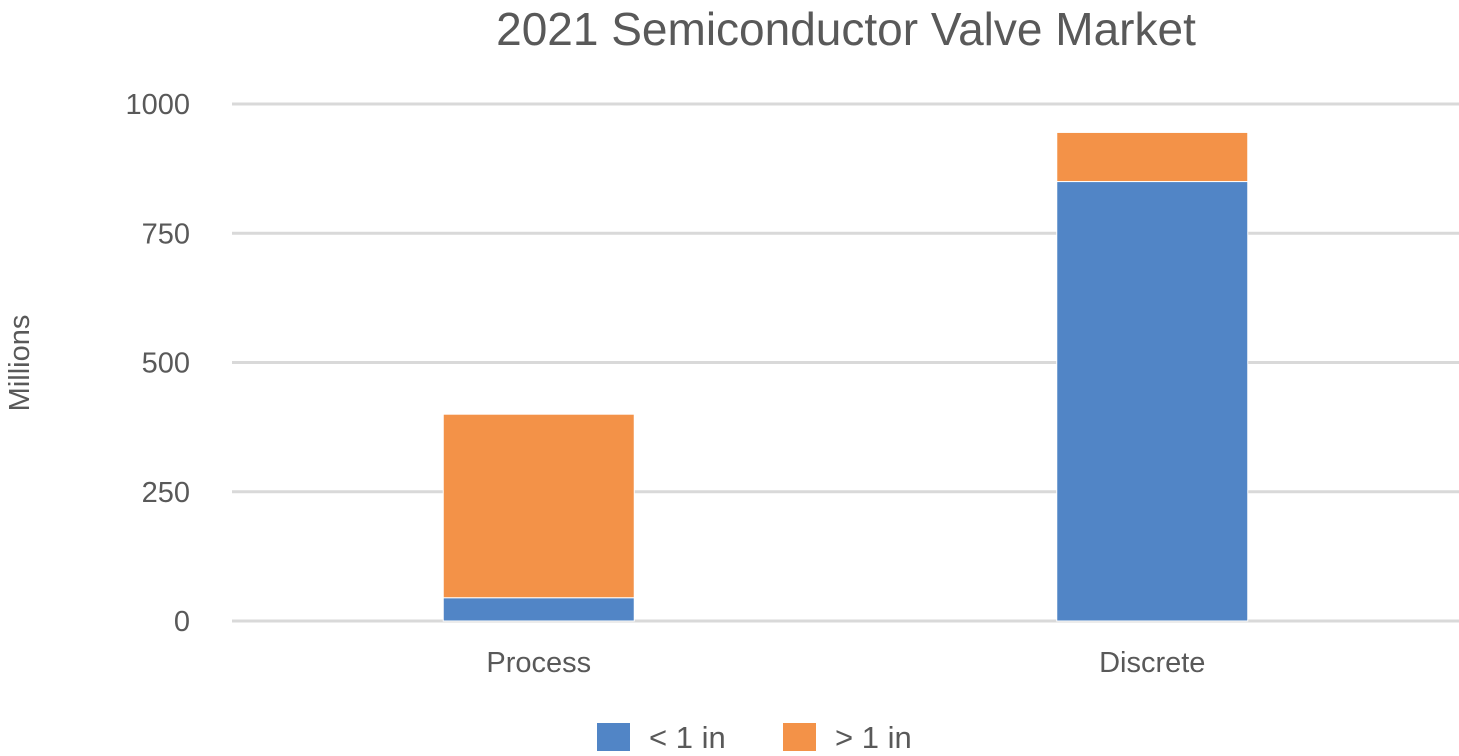  I want to click on legend-label: > 1 in, so click(873, 737).